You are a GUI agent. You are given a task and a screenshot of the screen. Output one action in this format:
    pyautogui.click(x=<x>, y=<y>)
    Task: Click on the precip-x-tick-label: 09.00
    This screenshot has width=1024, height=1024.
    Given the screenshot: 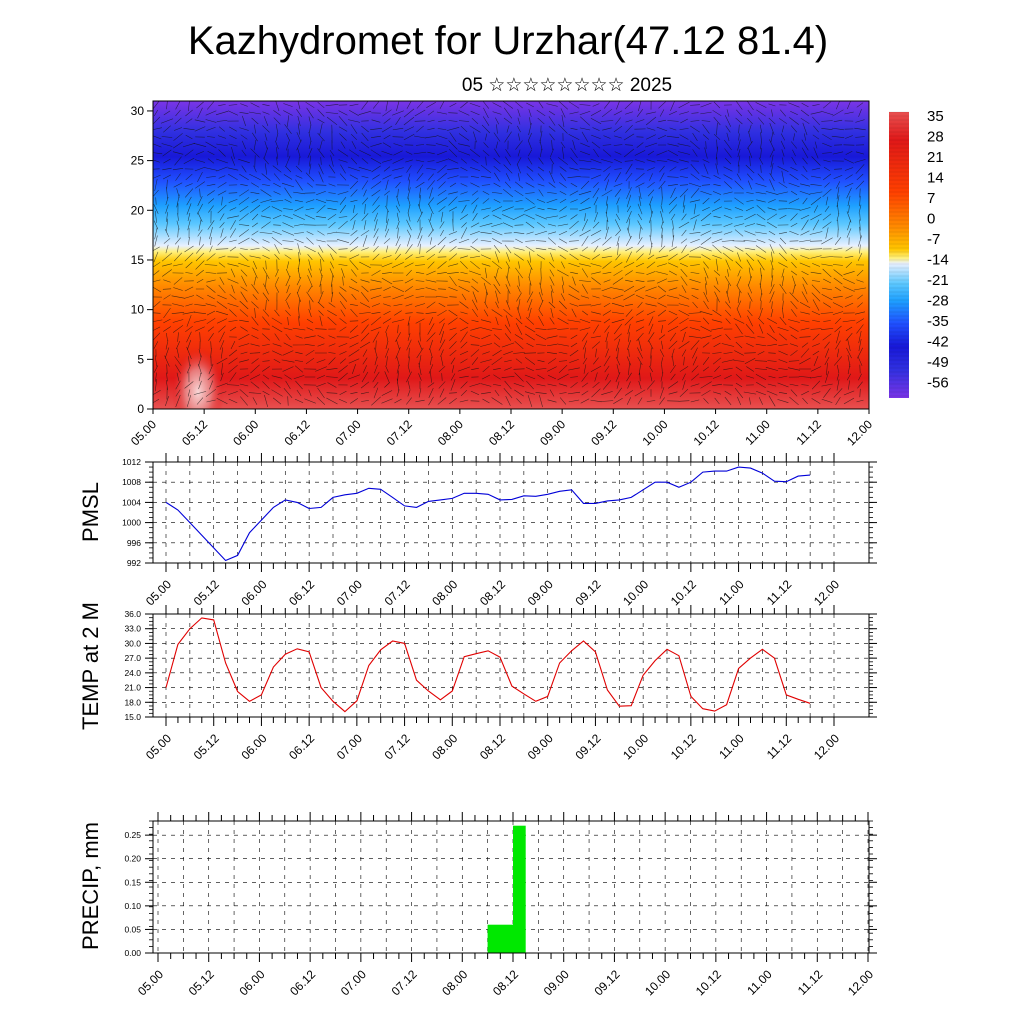 What is the action you would take?
    pyautogui.click(x=556, y=982)
    